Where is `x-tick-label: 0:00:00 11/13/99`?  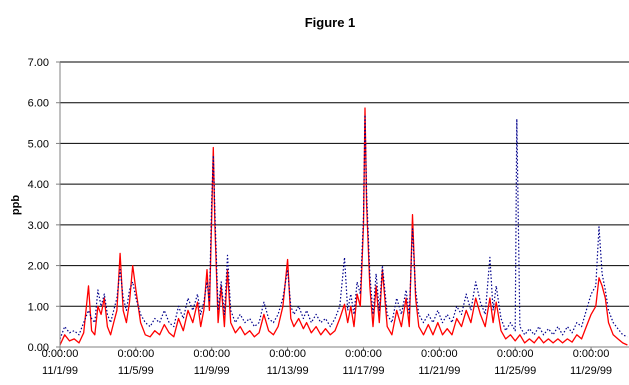 x-tick-label: 0:00:00 11/13/99 is located at coordinates (288, 362).